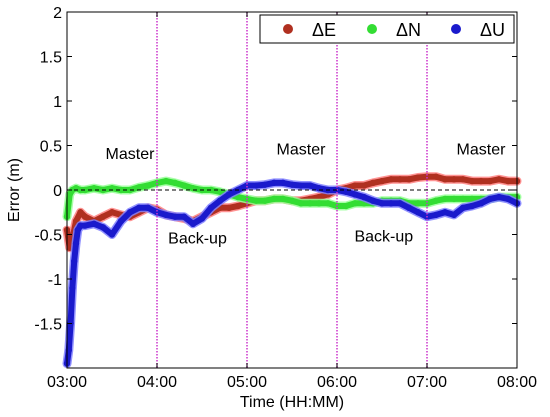 This screenshot has height=417, width=550. Describe the element at coordinates (197, 238) in the screenshot. I see `annotation-label: Back-up` at that location.